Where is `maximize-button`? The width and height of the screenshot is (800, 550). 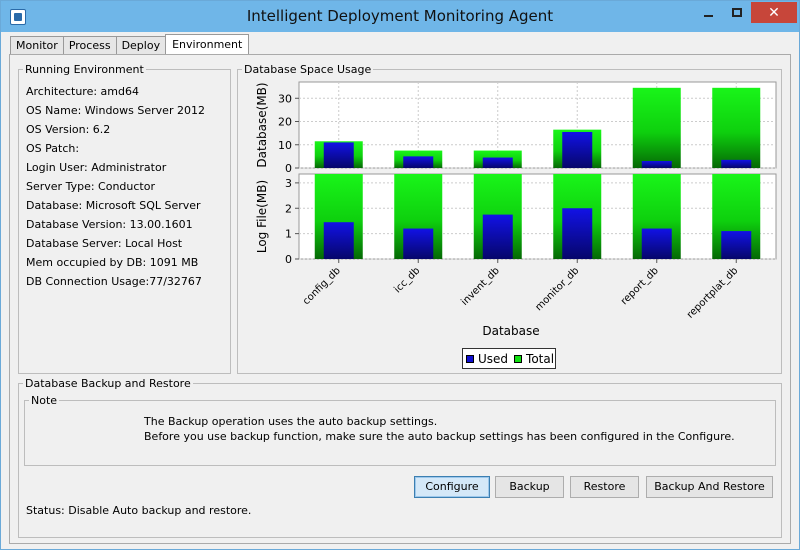
maximize-button is located at coordinates (736, 12).